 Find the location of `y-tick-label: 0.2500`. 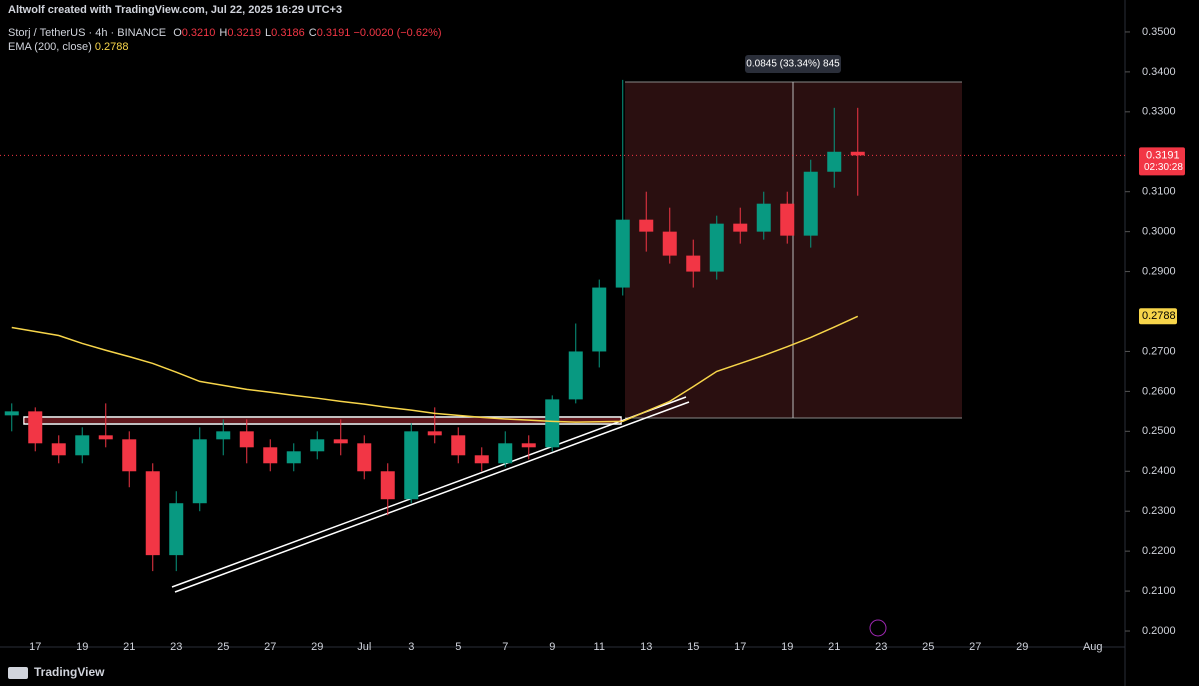

y-tick-label: 0.2500 is located at coordinates (1159, 431).